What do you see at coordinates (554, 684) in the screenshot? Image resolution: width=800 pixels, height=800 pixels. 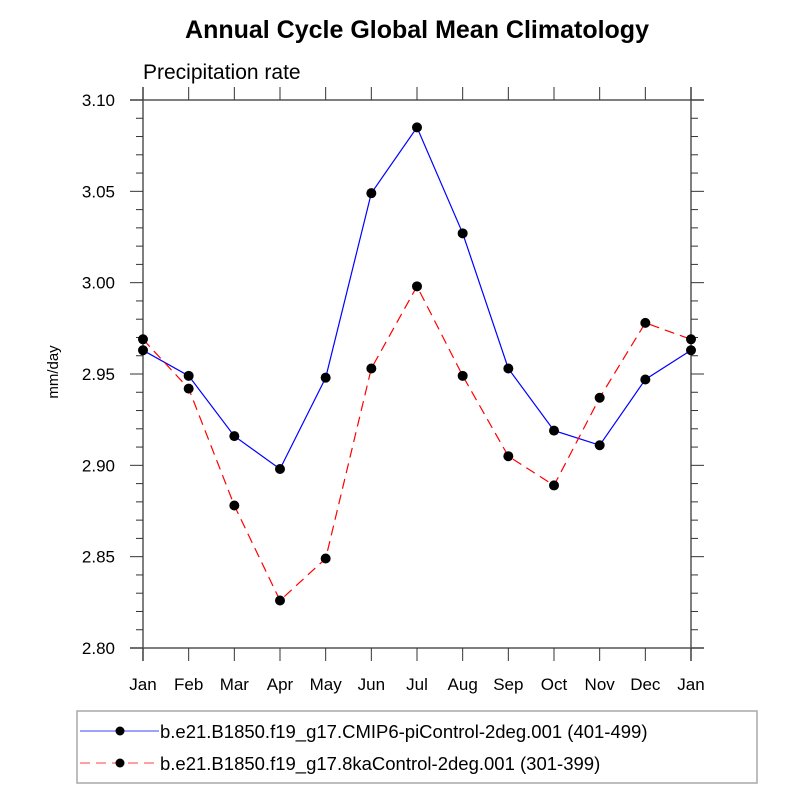 I see `x-tick-label: Oct` at bounding box center [554, 684].